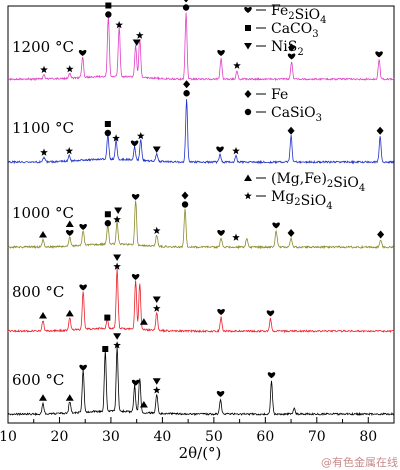 The image size is (400, 470). Describe the element at coordinates (368, 437) in the screenshot. I see `x-tick-label: 80` at that location.